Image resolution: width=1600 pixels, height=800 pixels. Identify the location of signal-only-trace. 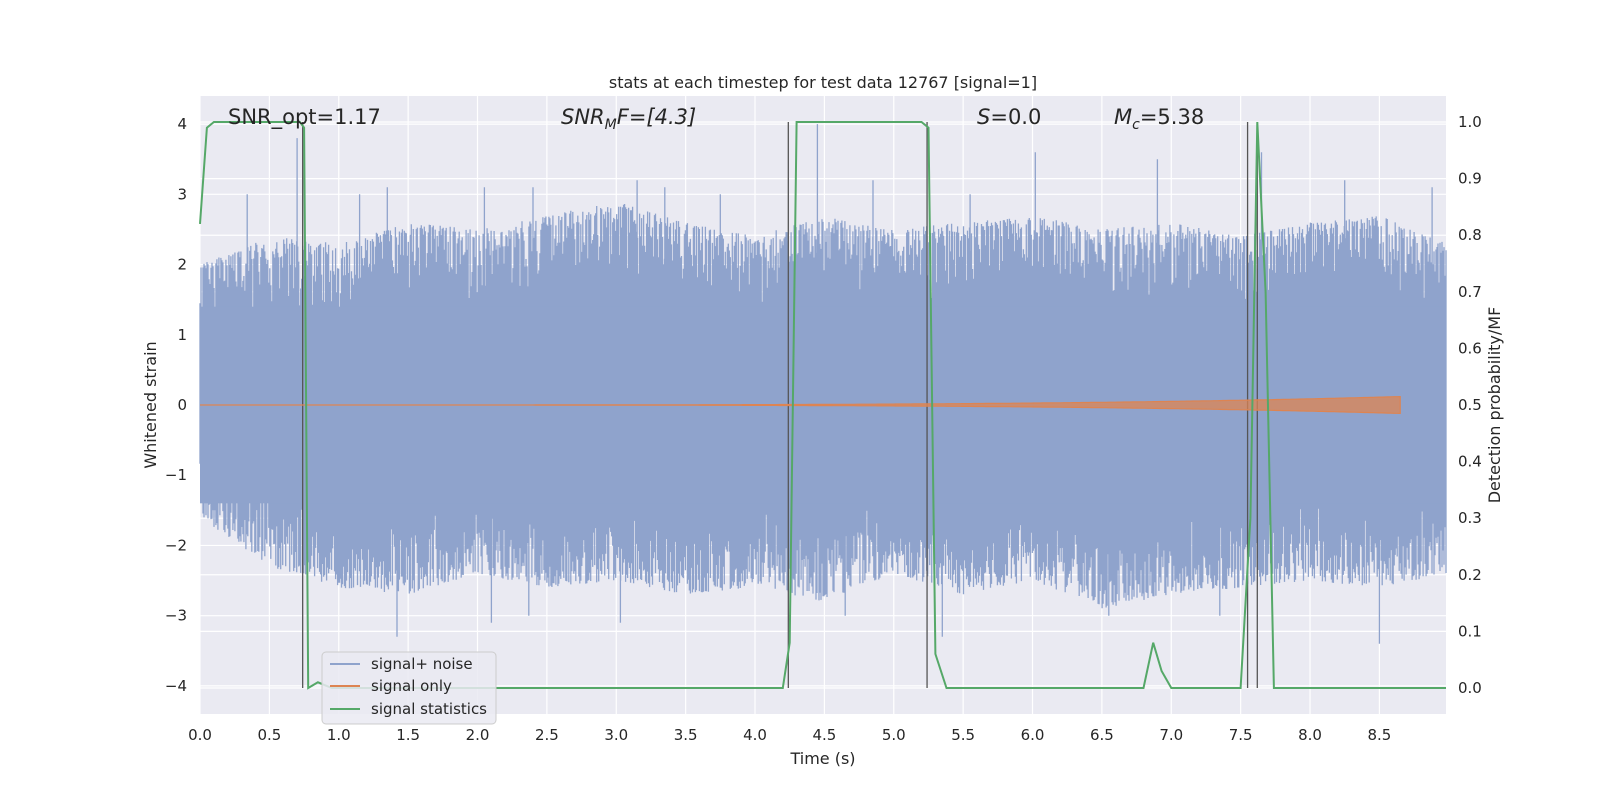
(800, 405).